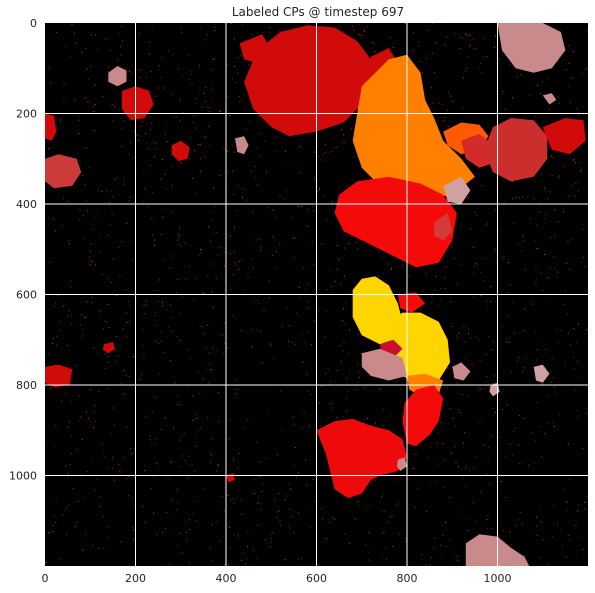  What do you see at coordinates (135, 578) in the screenshot?
I see `x-tick-label: 200` at bounding box center [135, 578].